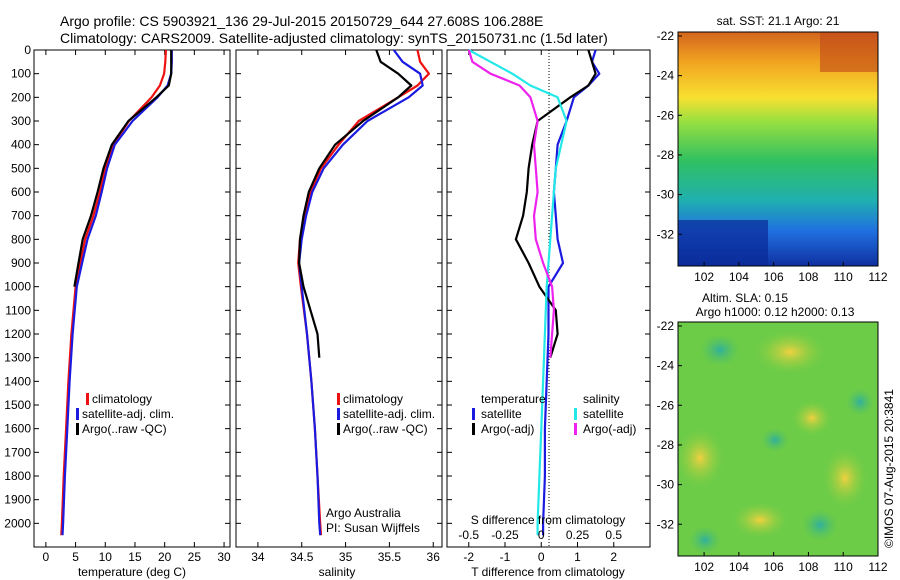 The height and width of the screenshot is (580, 900). What do you see at coordinates (609, 429) in the screenshot?
I see `legend-label-sal-argo: Argo(-adj)` at bounding box center [609, 429].